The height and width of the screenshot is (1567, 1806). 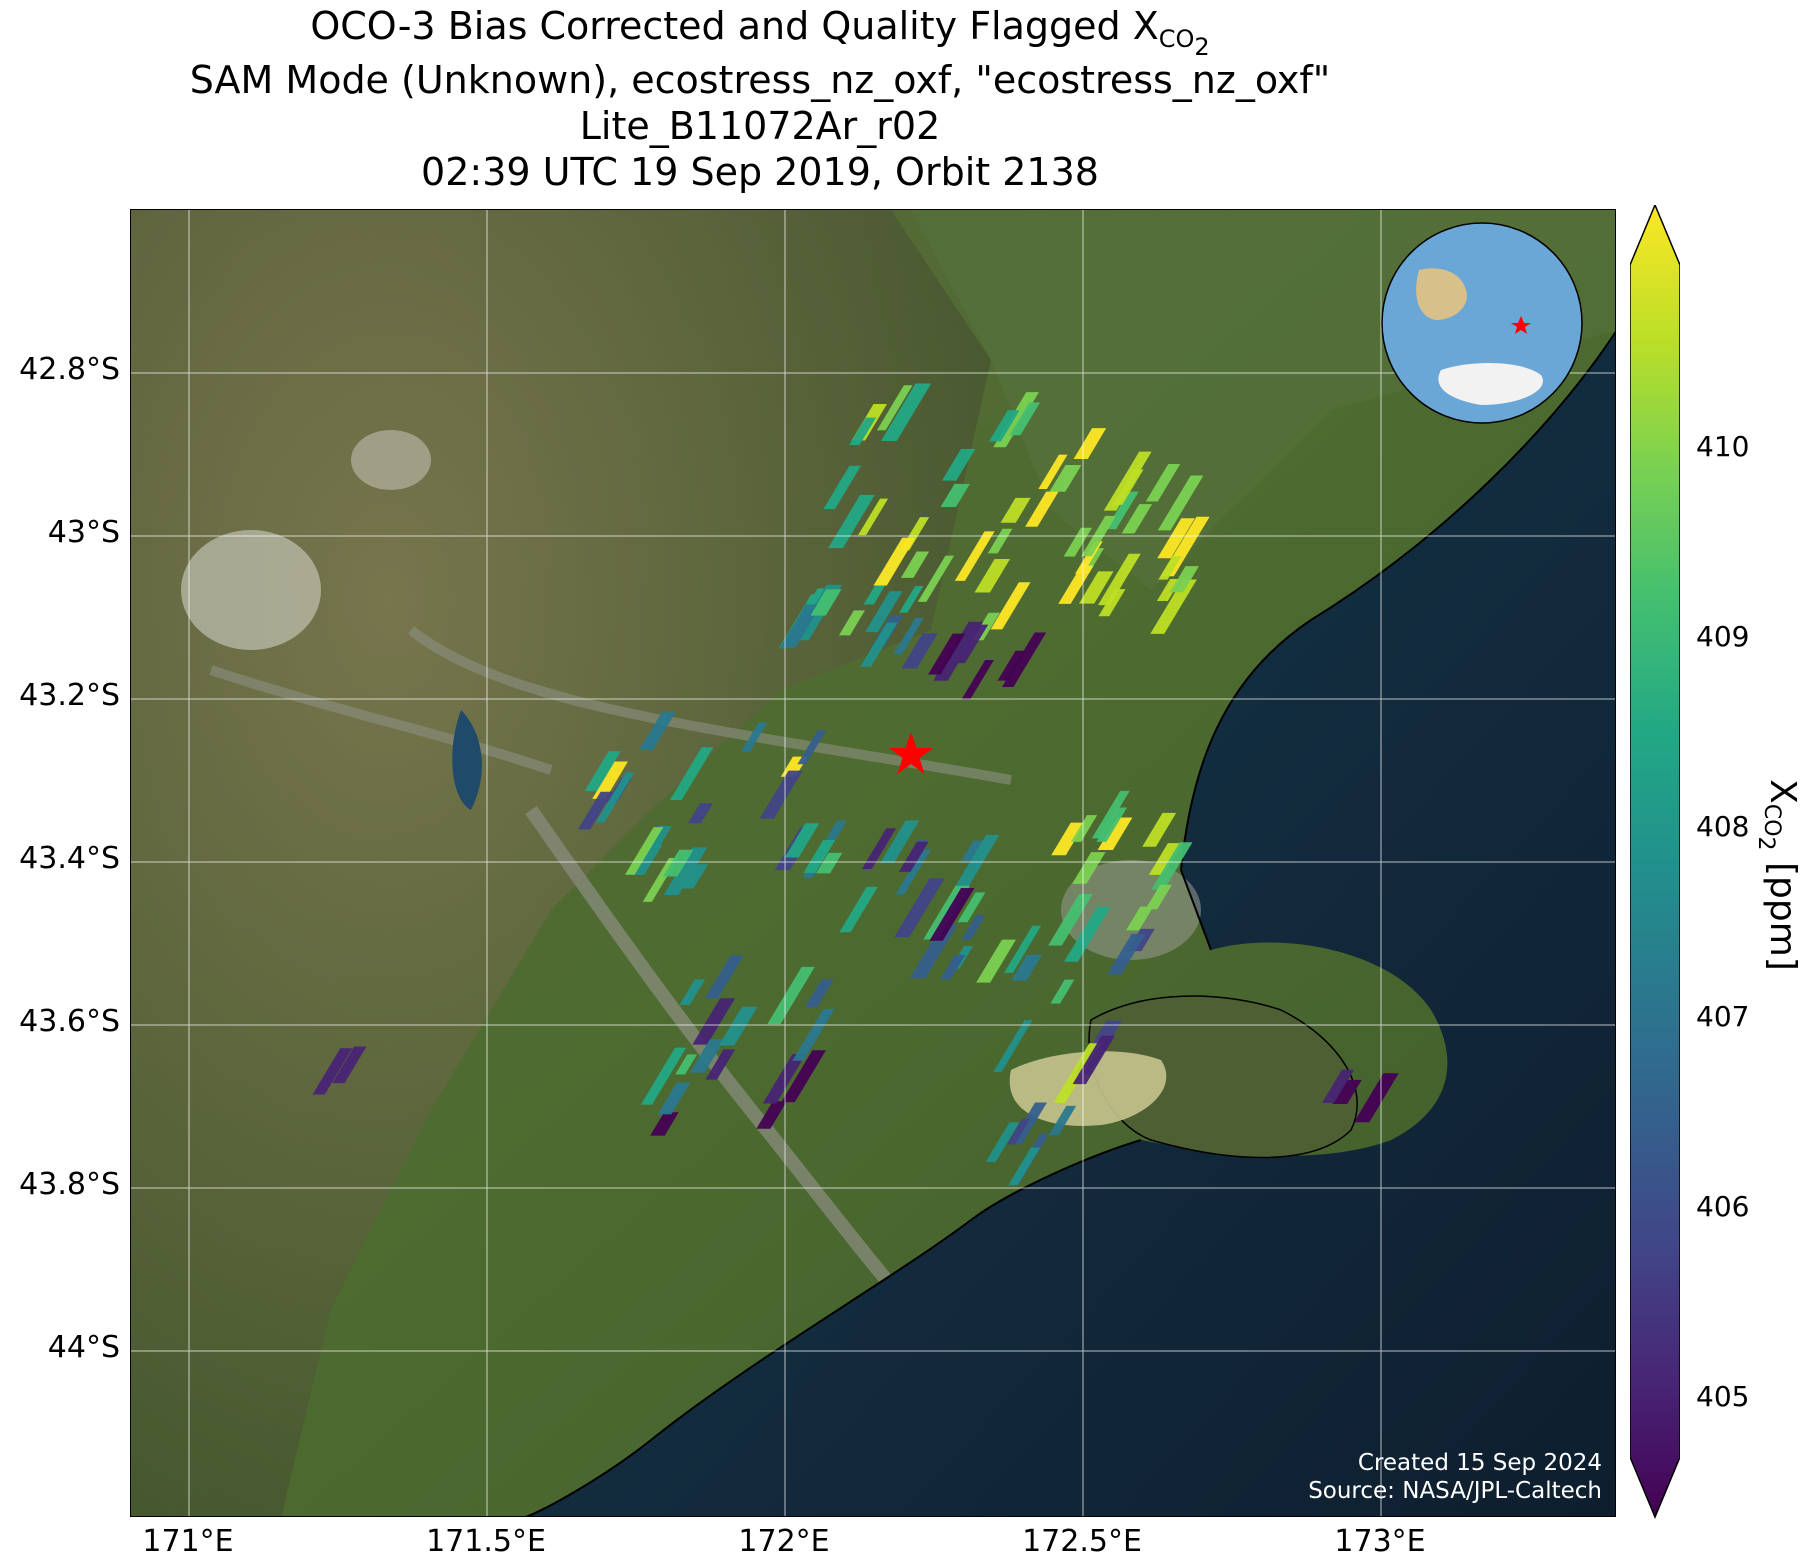 I want to click on lon-label: 171.5°E, so click(x=486, y=1541).